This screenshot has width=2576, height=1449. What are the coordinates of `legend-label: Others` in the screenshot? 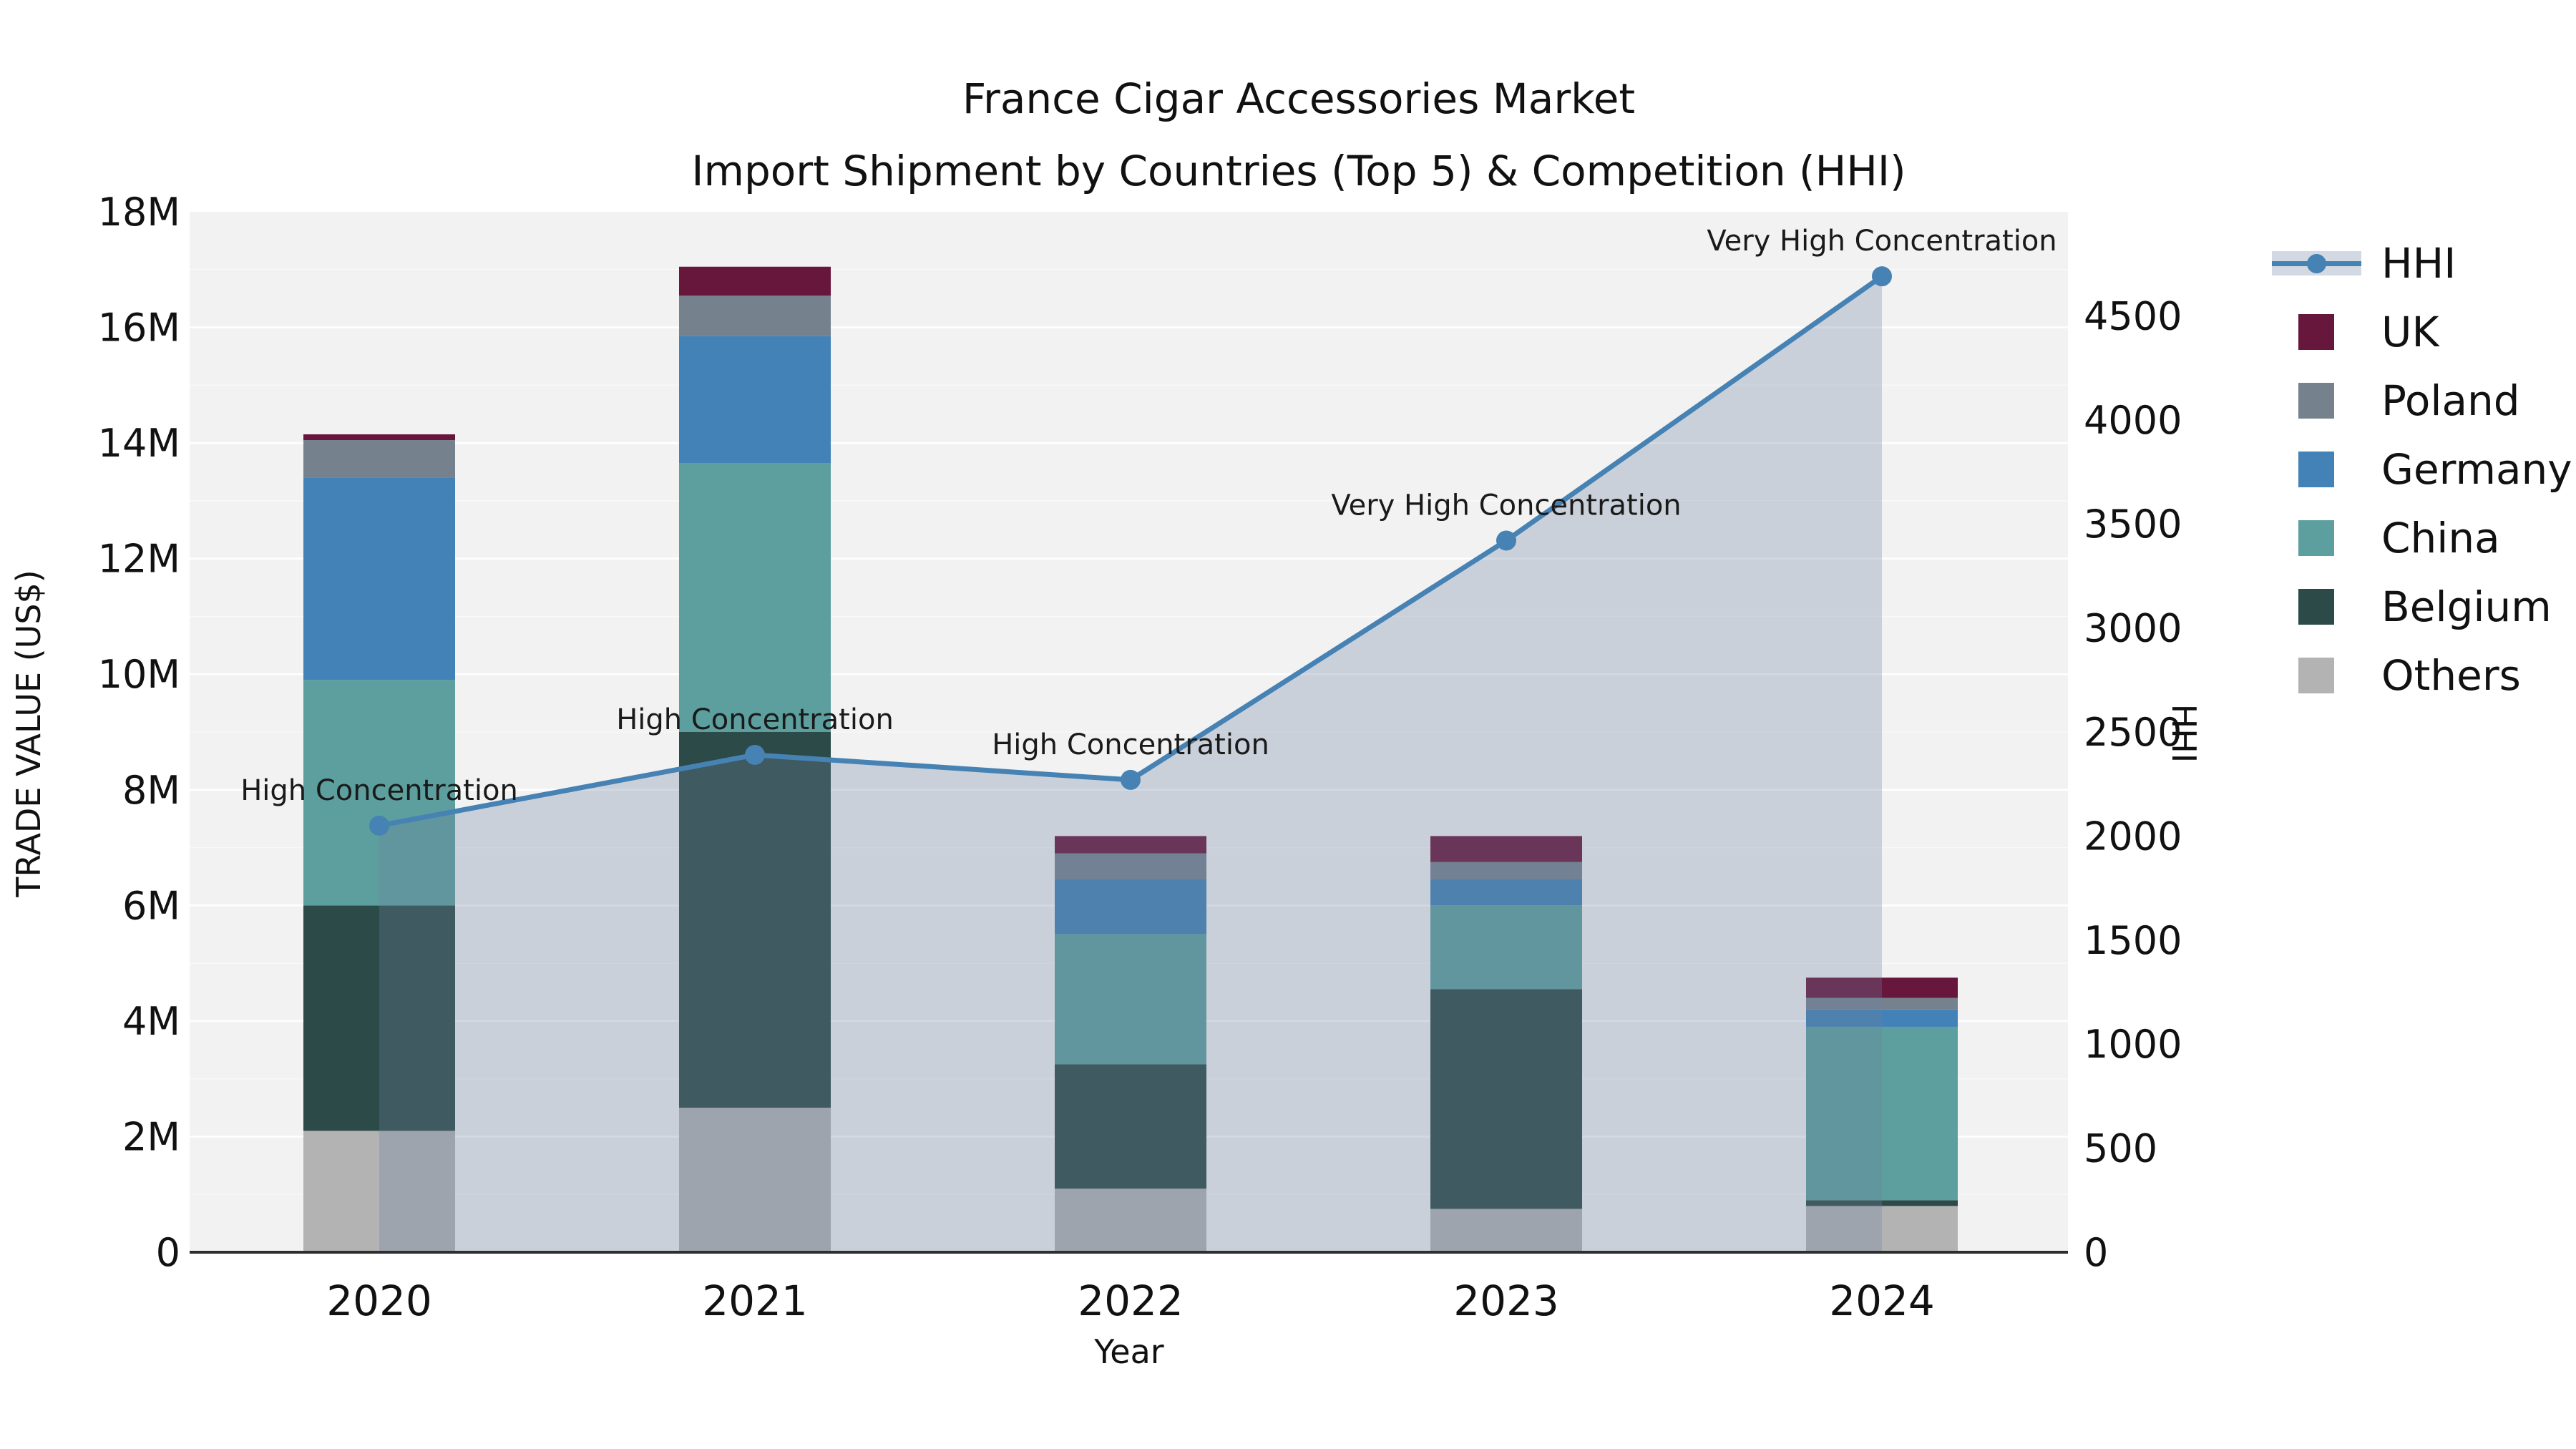 It's located at (2451, 675).